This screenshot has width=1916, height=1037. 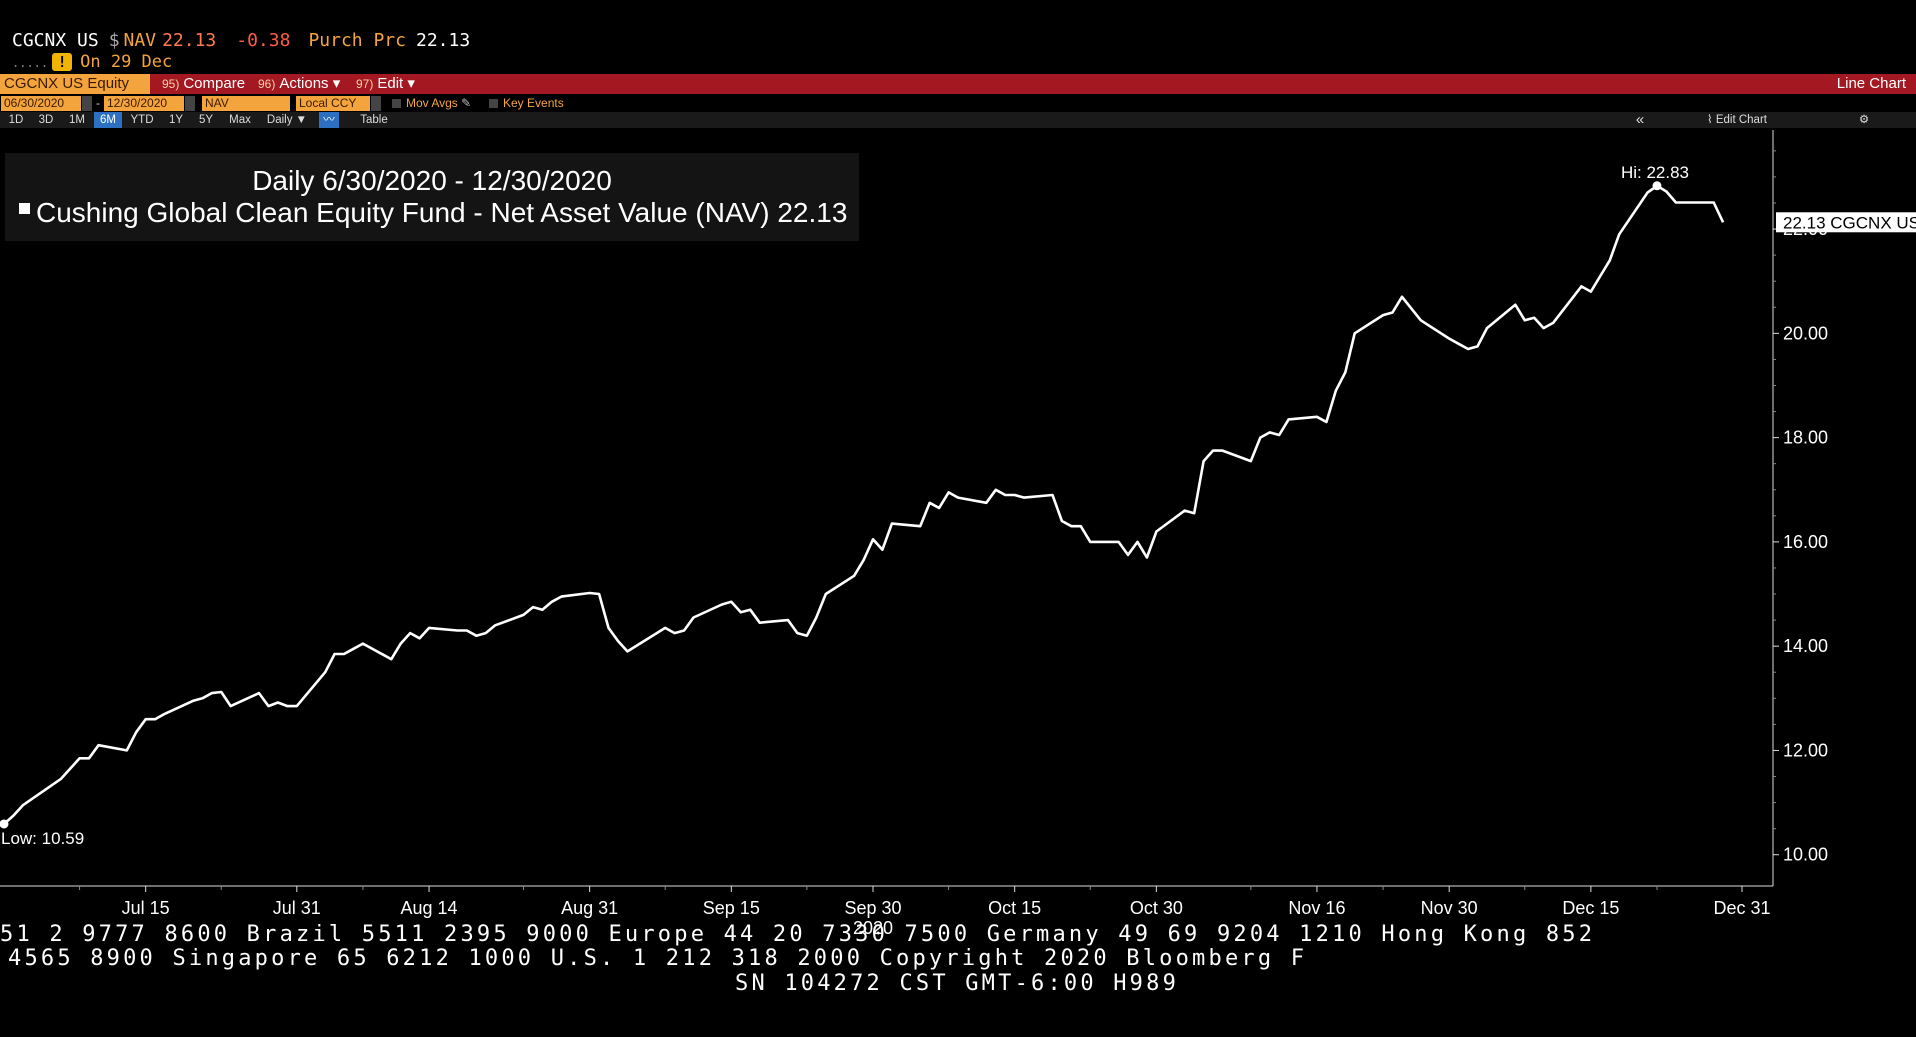 I want to click on date-dash: -, so click(x=98, y=103).